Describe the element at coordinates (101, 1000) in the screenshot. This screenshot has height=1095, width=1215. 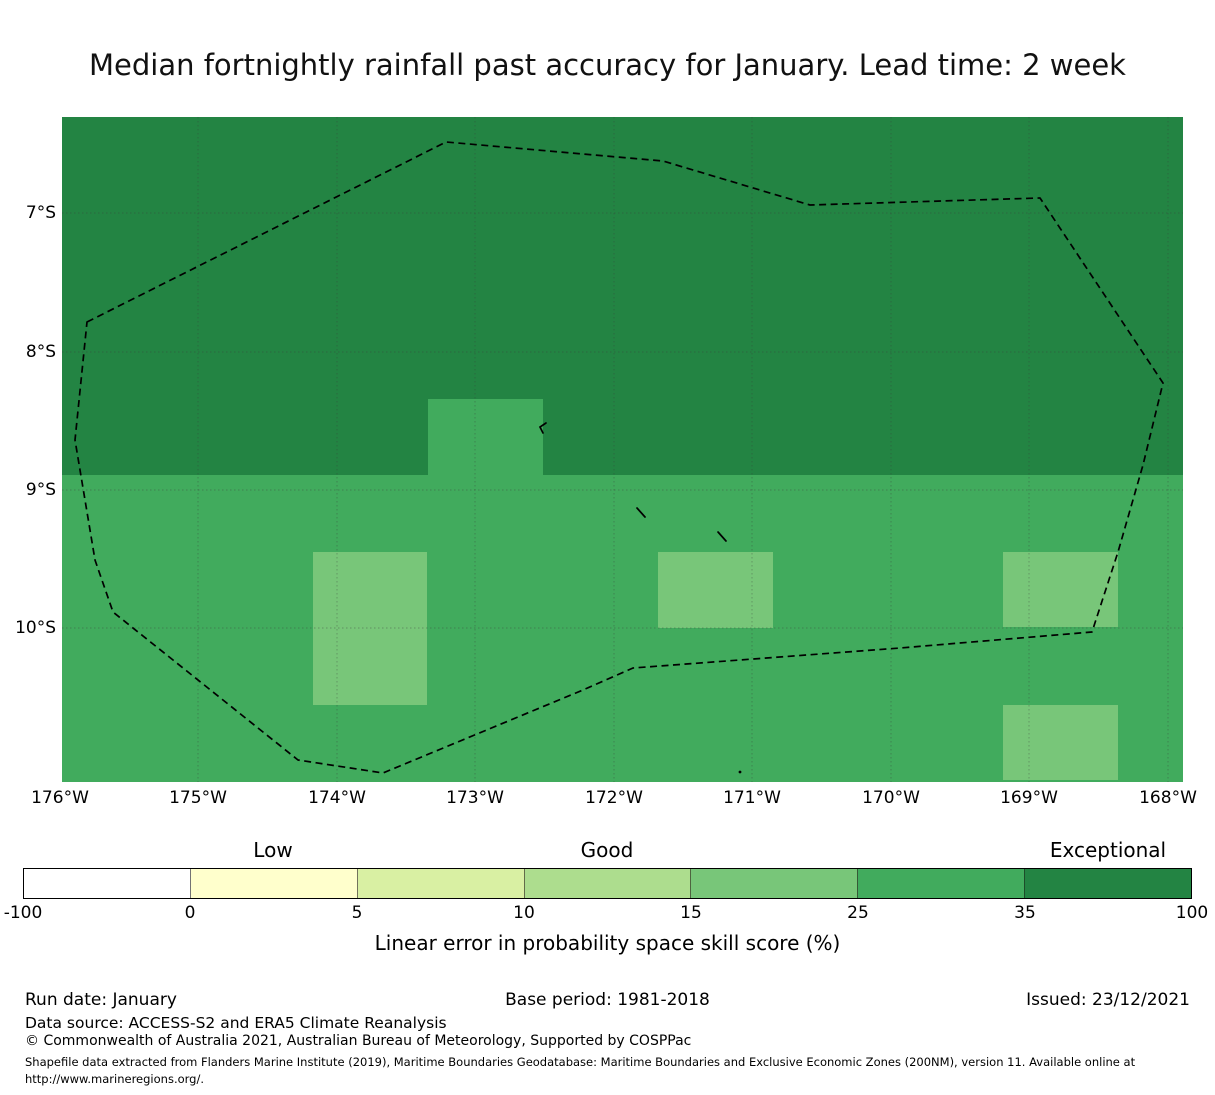
I see `run-date-text: Run date: January` at that location.